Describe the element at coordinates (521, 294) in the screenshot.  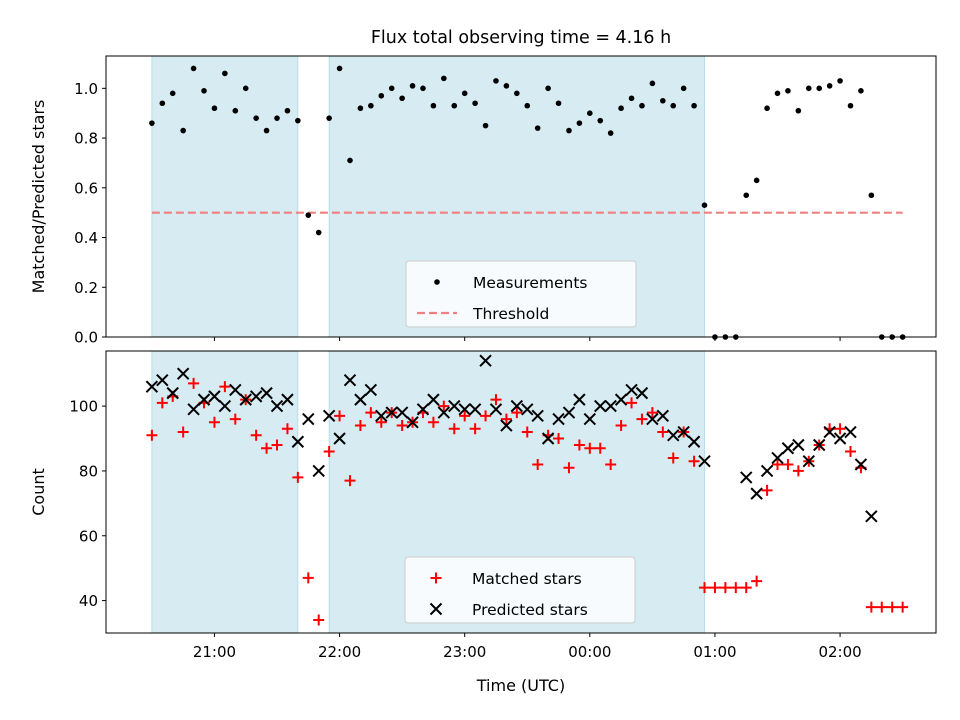
I see `legend-frame` at that location.